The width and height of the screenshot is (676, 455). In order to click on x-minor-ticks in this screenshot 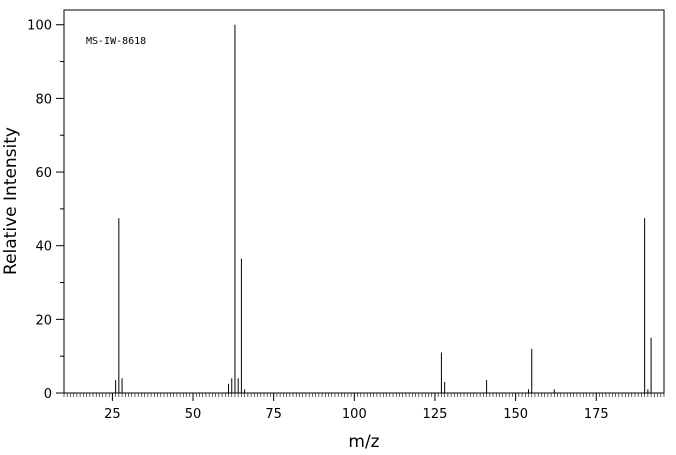, I will do `click(364, 395)`.